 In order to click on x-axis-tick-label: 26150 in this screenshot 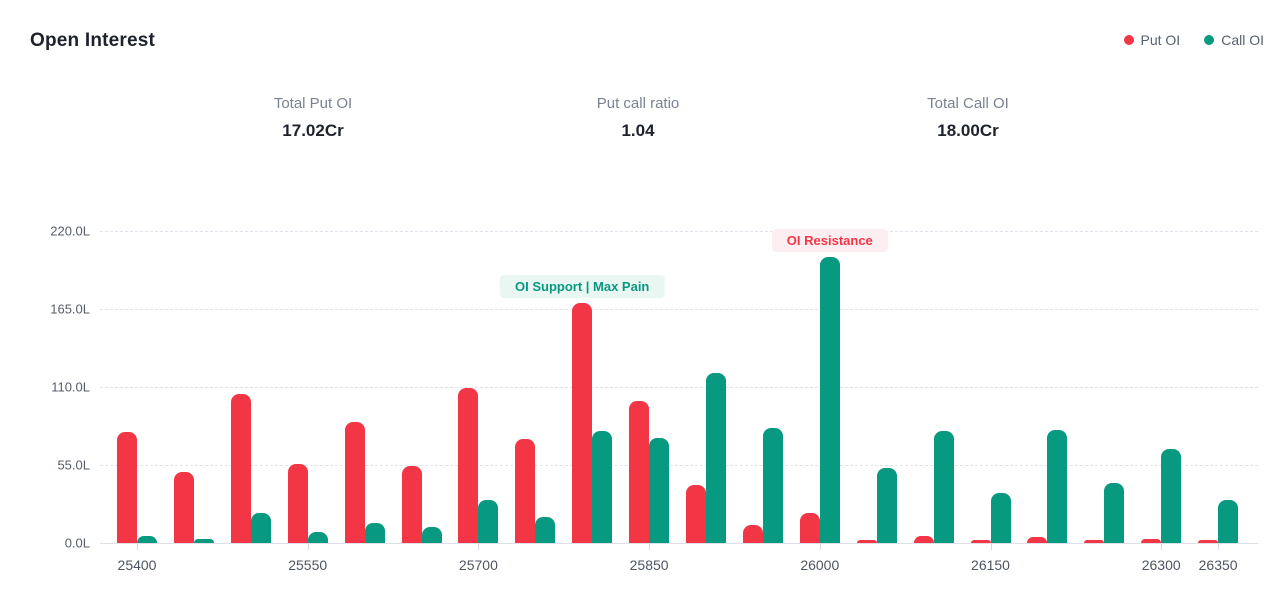, I will do `click(990, 565)`.